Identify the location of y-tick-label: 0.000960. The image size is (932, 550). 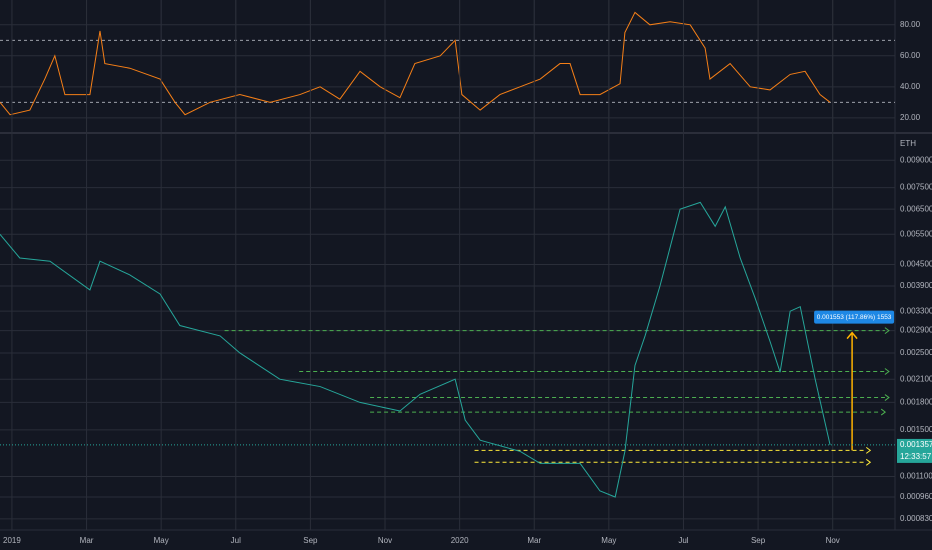
(916, 496).